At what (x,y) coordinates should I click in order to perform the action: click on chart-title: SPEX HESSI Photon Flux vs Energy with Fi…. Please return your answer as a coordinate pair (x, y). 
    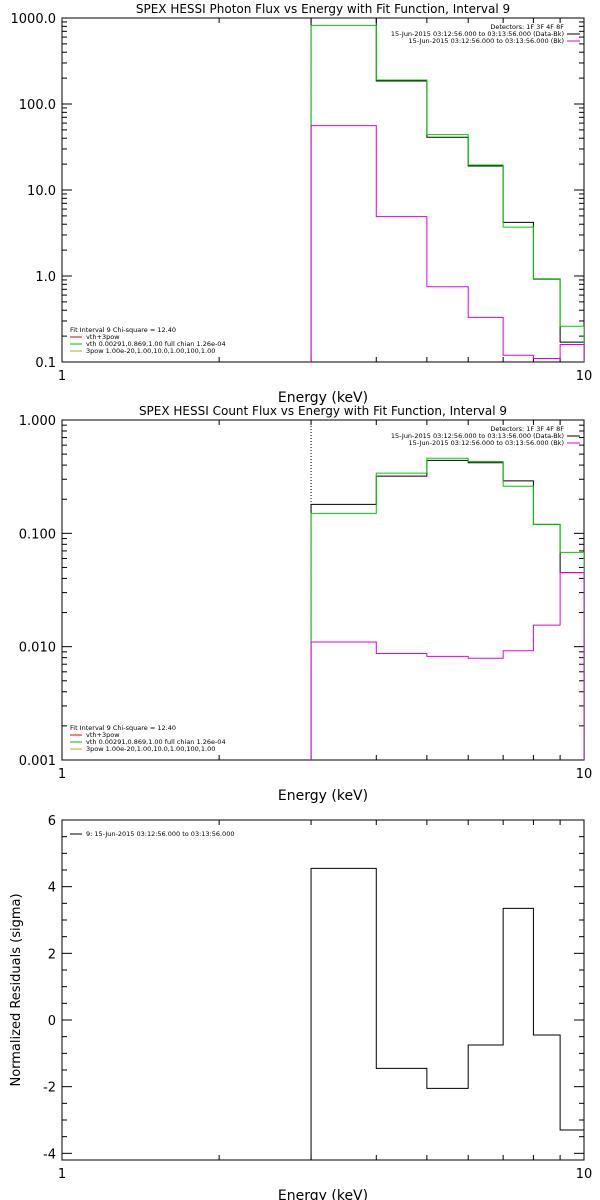
    Looking at the image, I should click on (323, 9).